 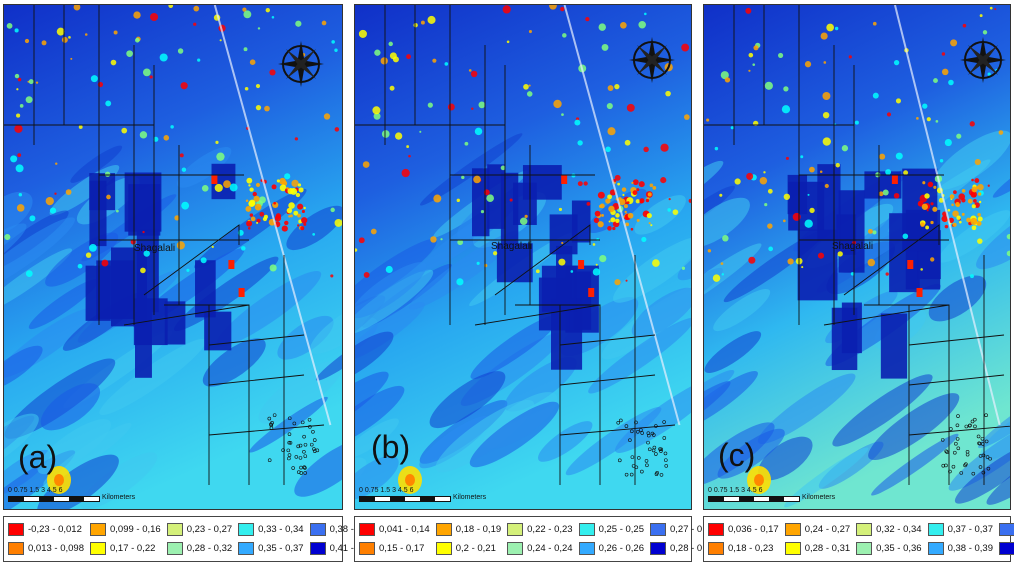 I want to click on legend-item: 0,27 - 0,27, so click(x=682, y=529).